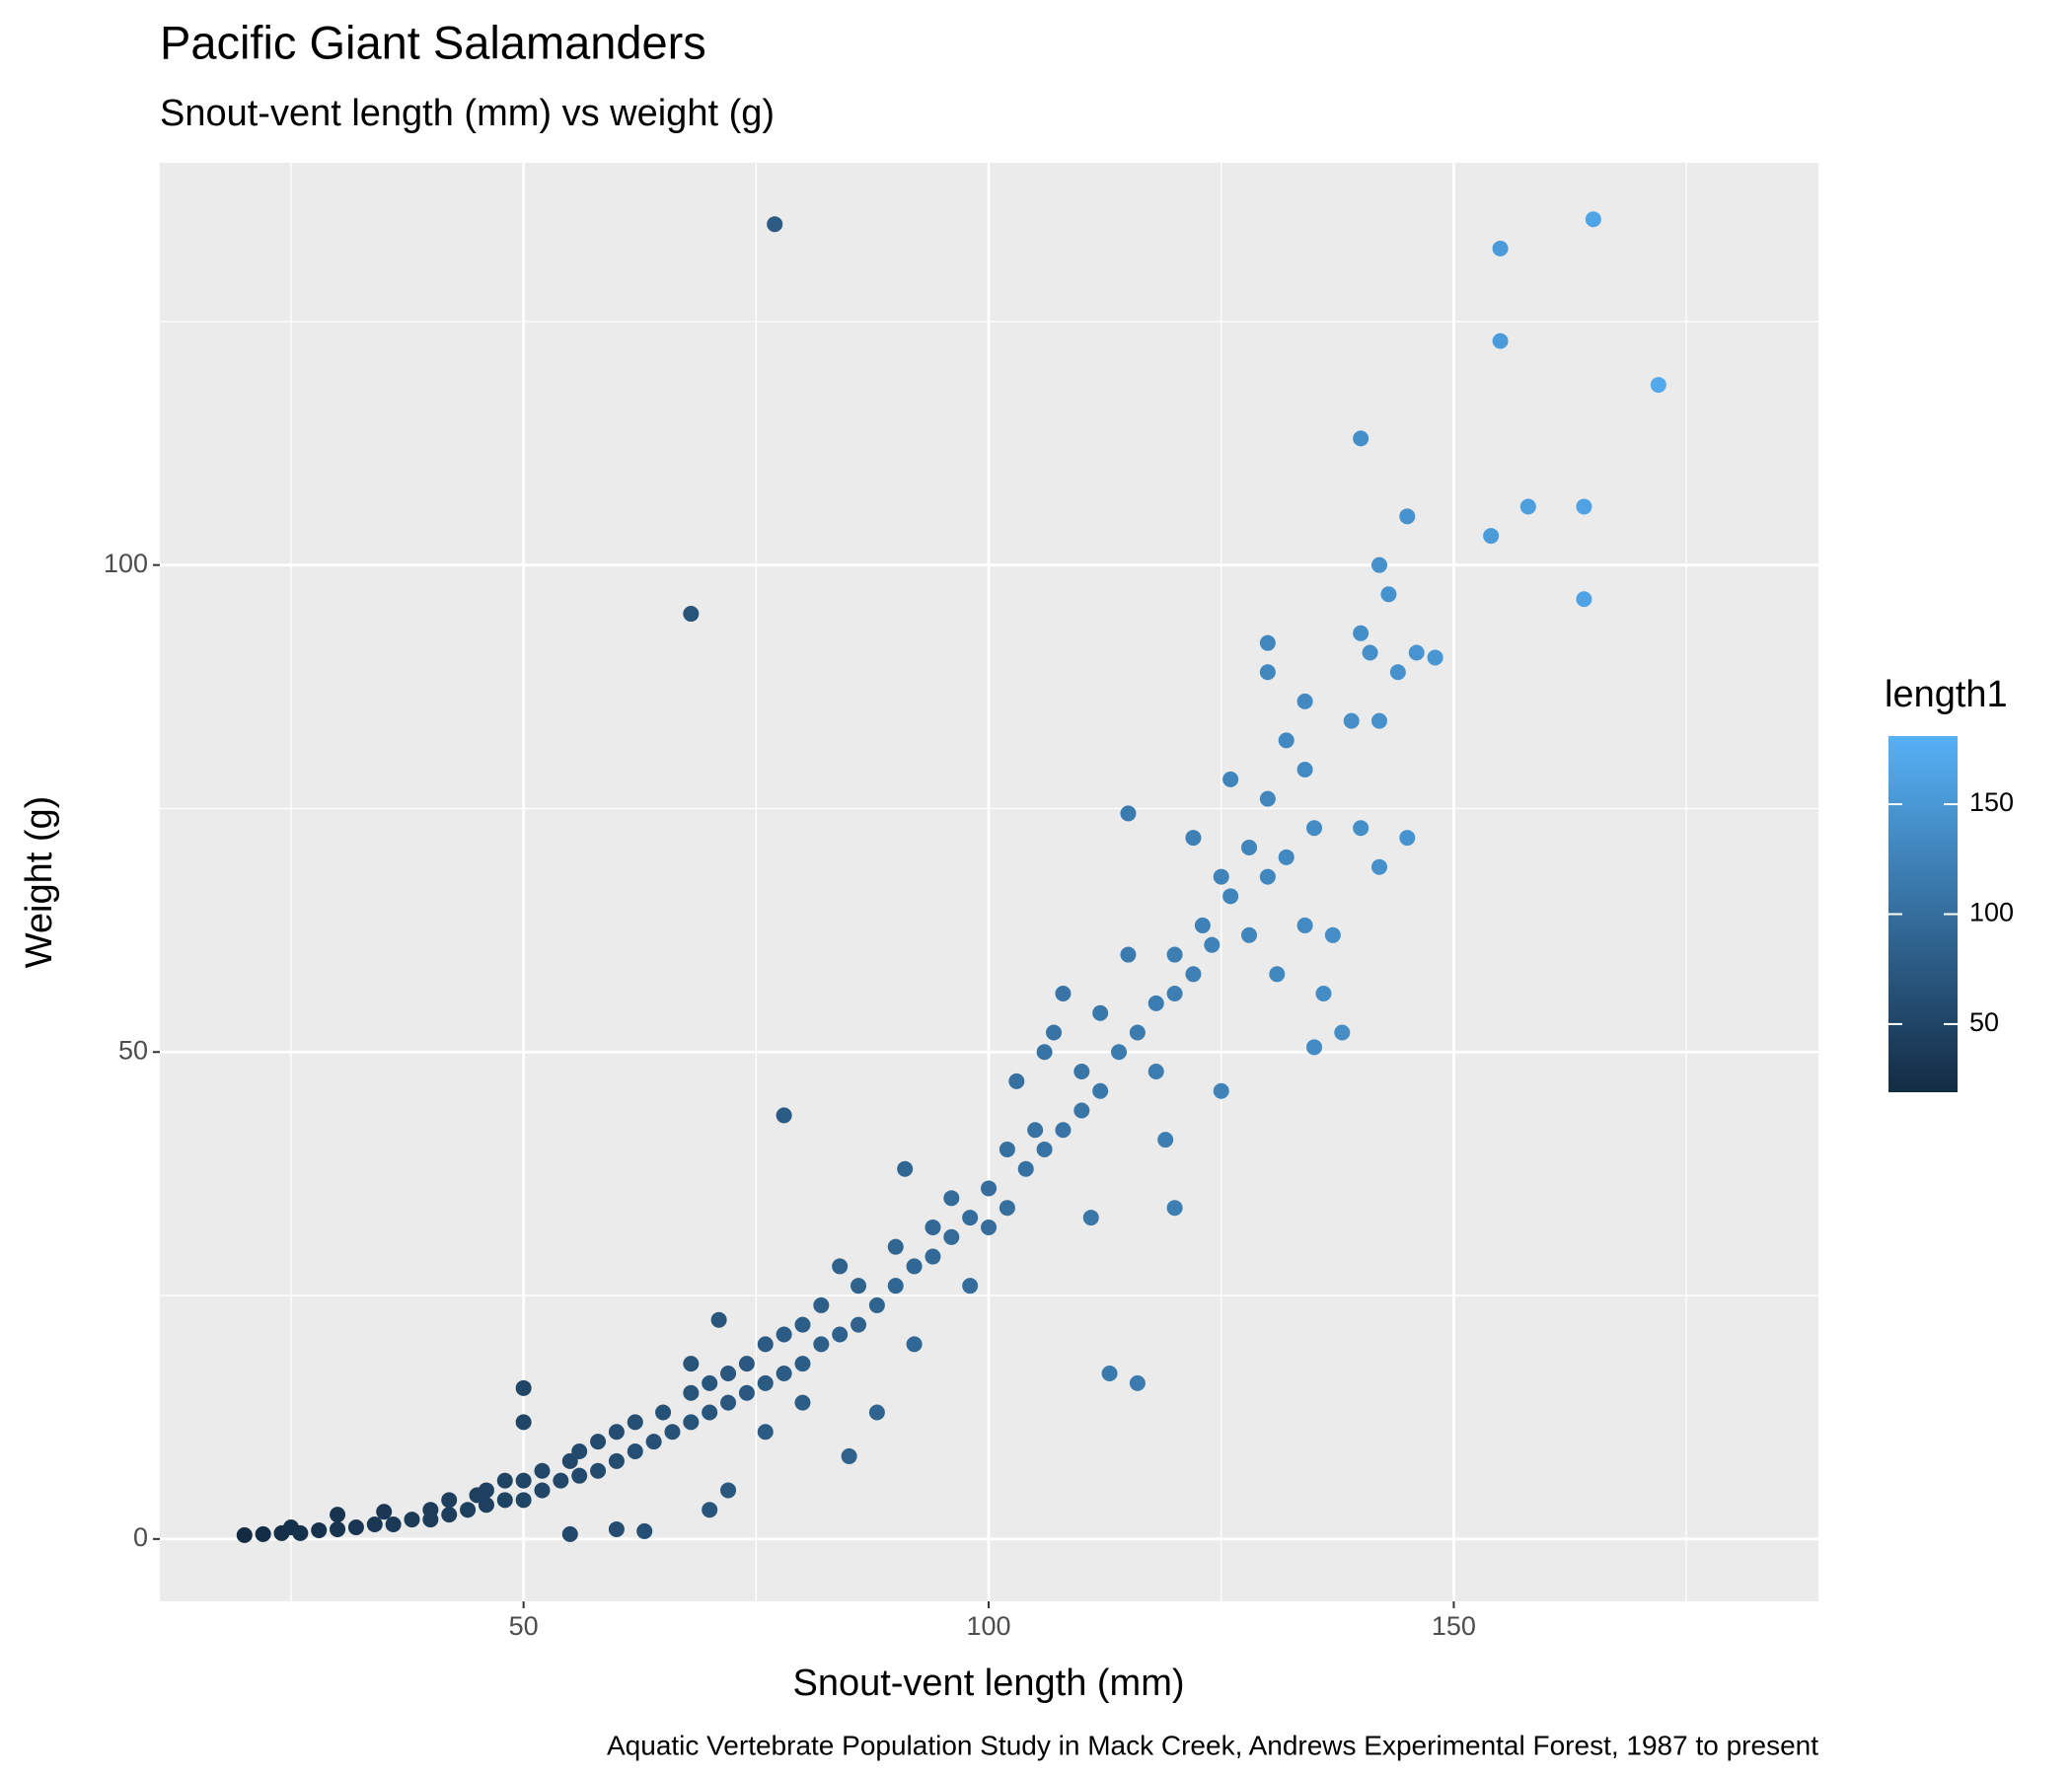 This screenshot has width=2072, height=1776. I want to click on y-tick-label: 0, so click(141, 1537).